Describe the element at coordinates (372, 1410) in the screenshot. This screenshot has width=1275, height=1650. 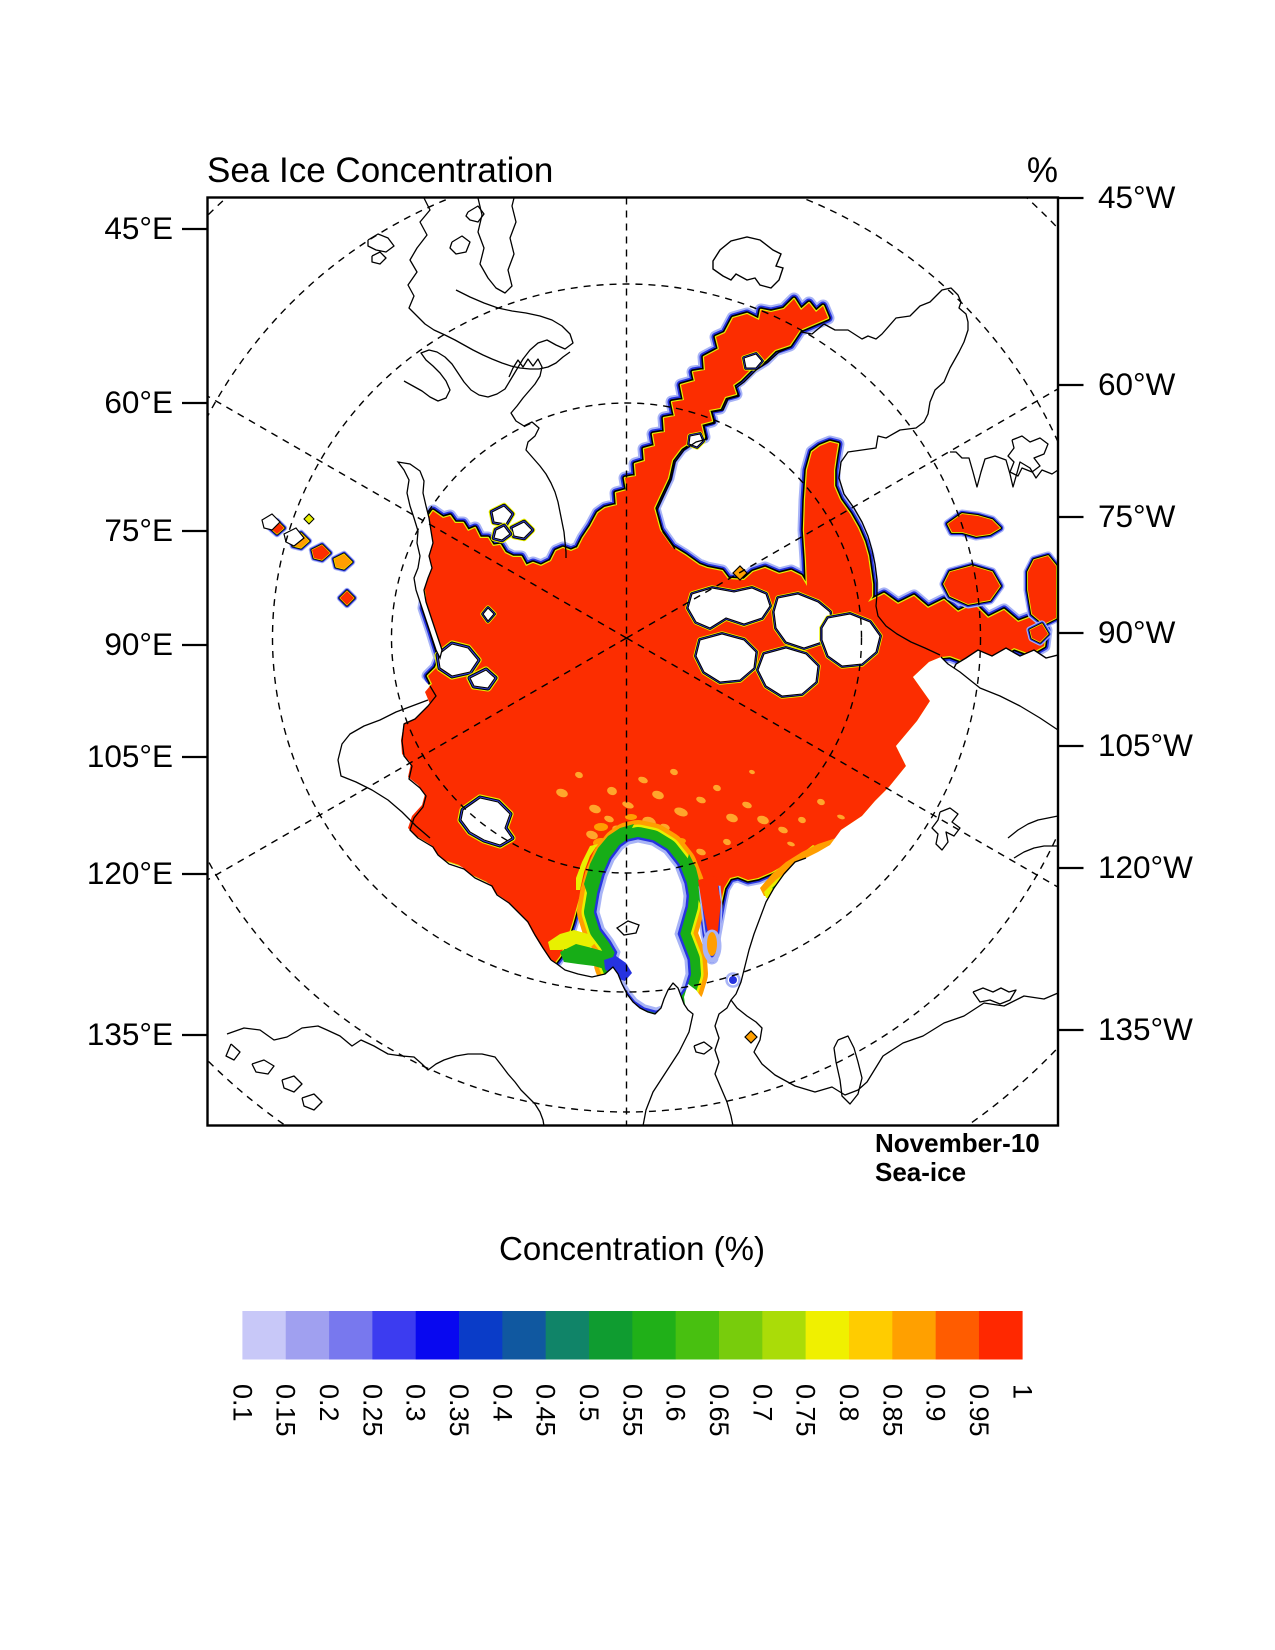
I see `svg-text: 0.25` at that location.